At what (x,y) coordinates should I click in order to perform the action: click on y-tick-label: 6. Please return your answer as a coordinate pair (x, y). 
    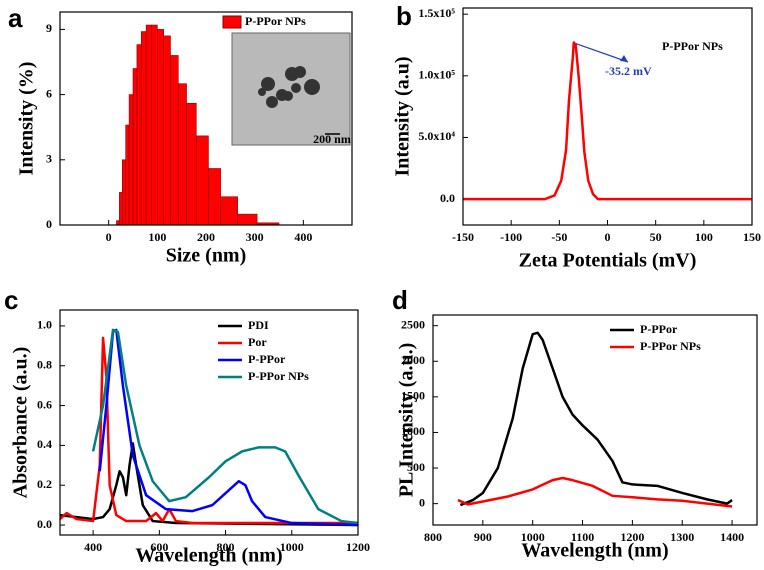
    Looking at the image, I should click on (49, 93).